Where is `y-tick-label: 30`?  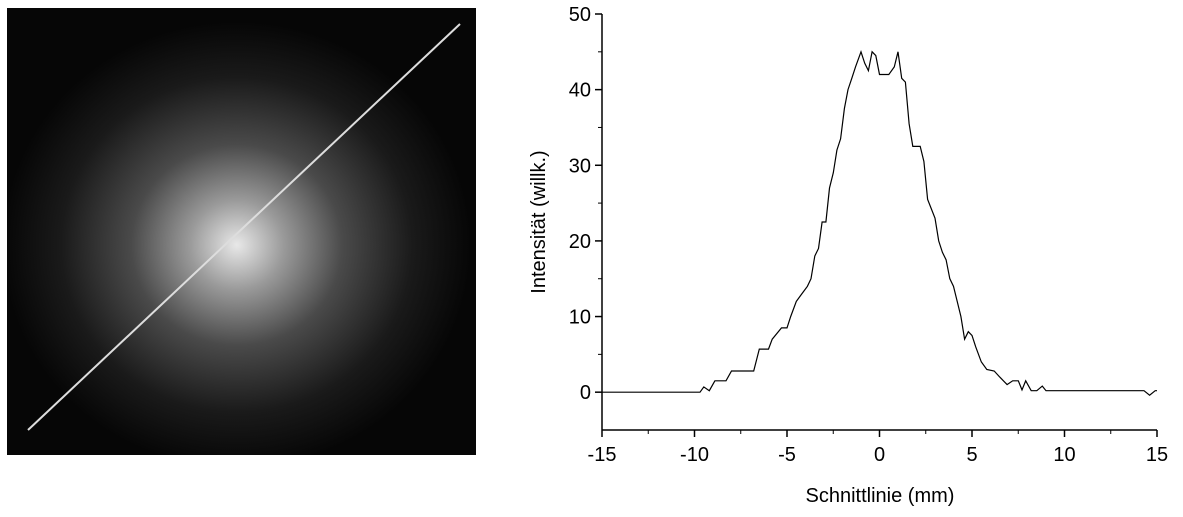
y-tick-label: 30 is located at coordinates (580, 166).